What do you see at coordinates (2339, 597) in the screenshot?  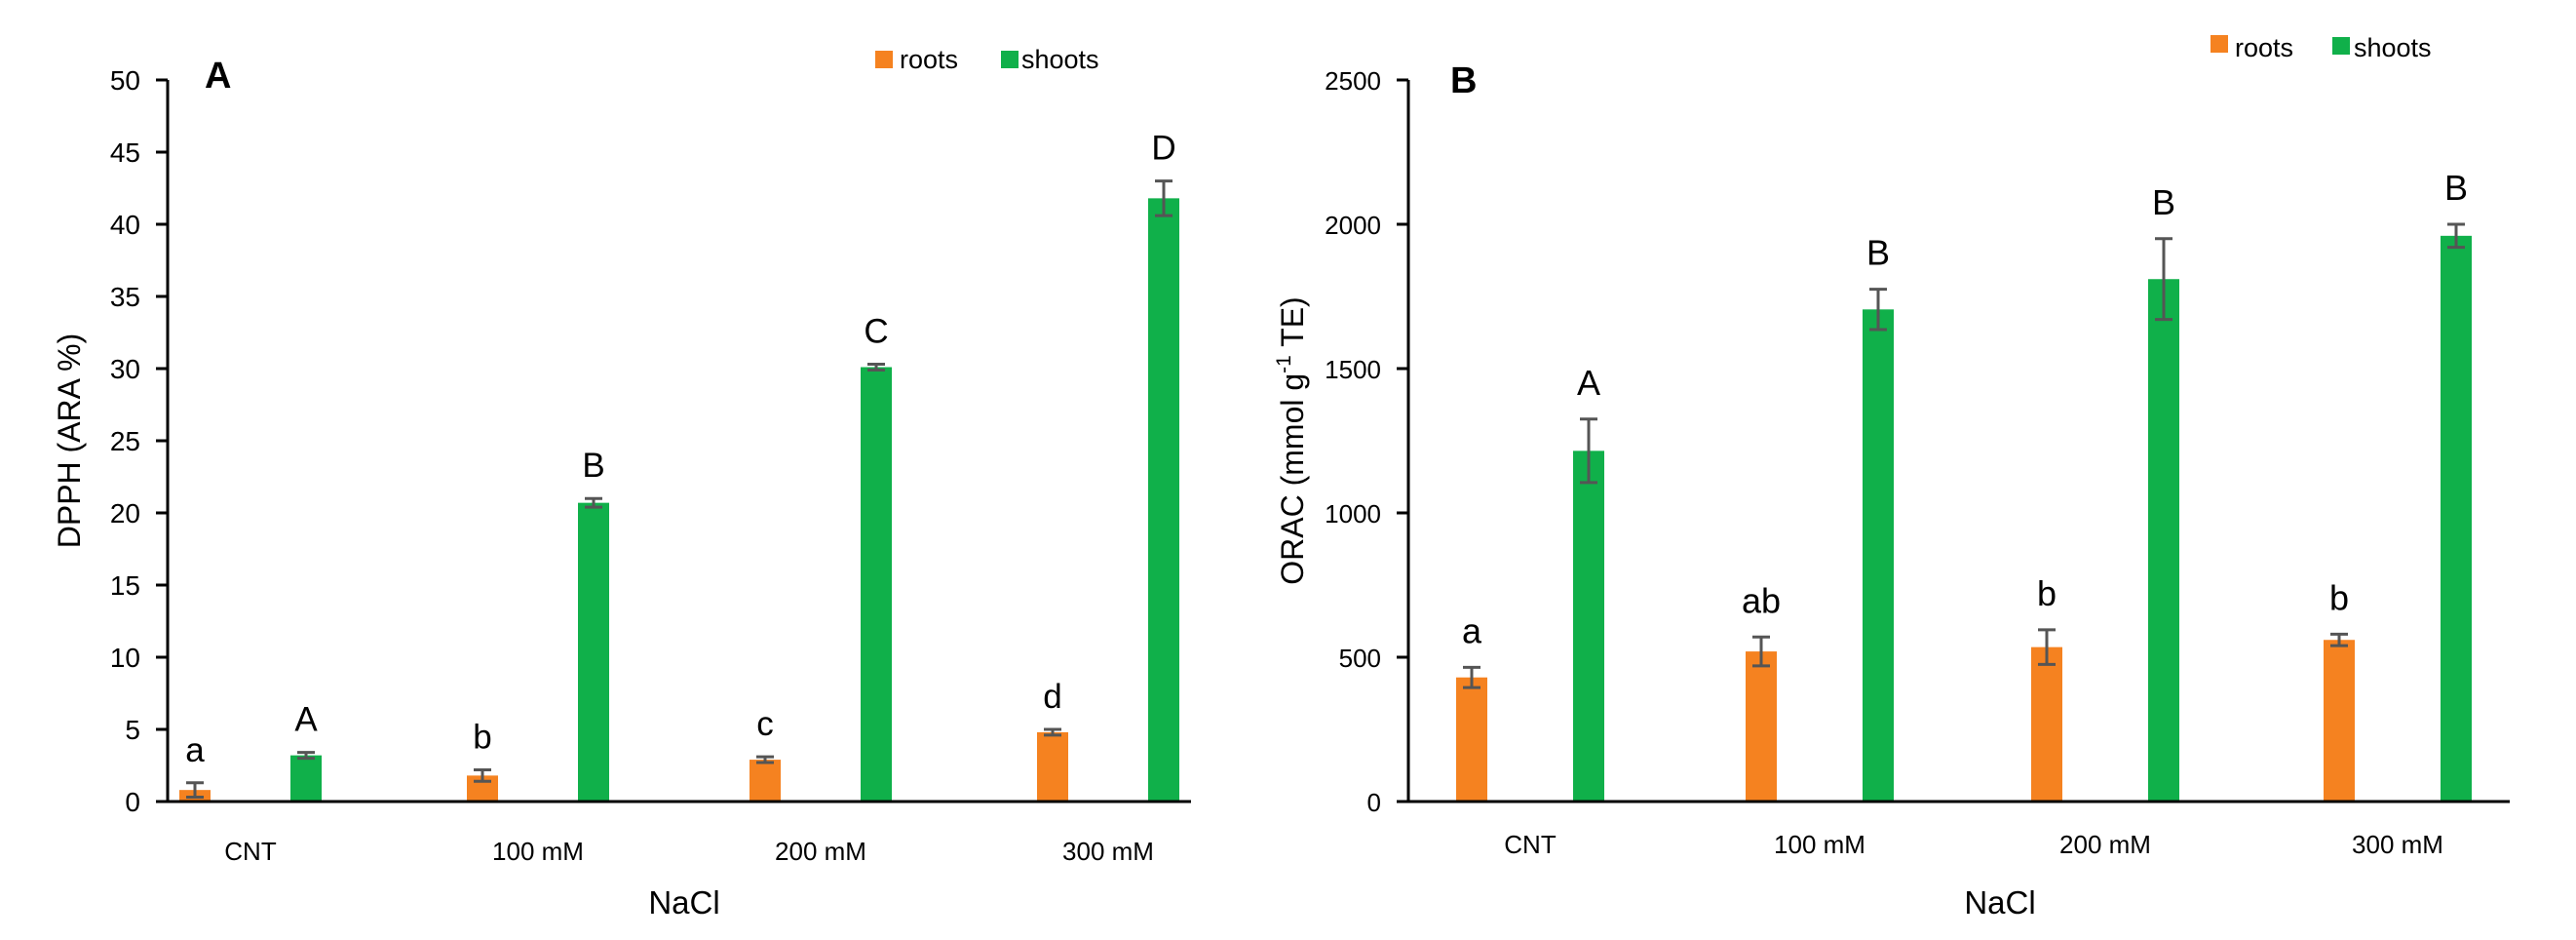 I see `panel-b-significance-letter-roots-3: b` at bounding box center [2339, 597].